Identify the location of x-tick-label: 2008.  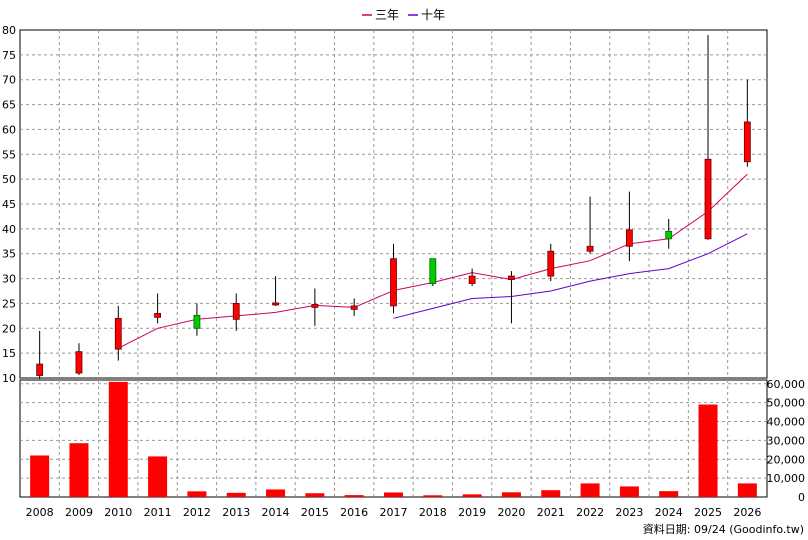
(40, 512).